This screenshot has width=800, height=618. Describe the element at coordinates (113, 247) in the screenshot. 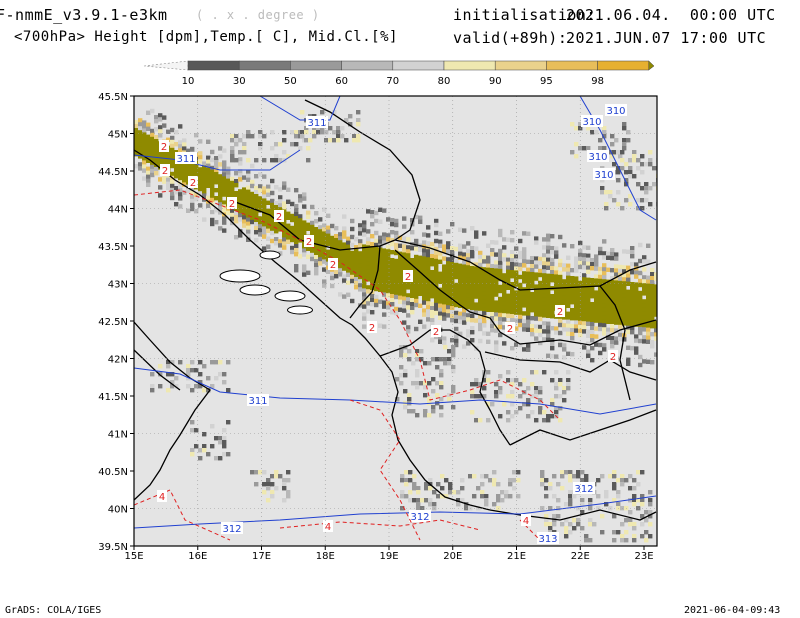

I see `lat-label: 43.5N` at that location.